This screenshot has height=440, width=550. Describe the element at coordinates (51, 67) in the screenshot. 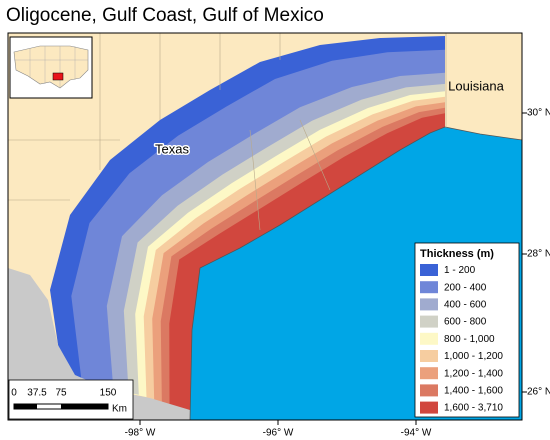

I see `inset-map` at that location.